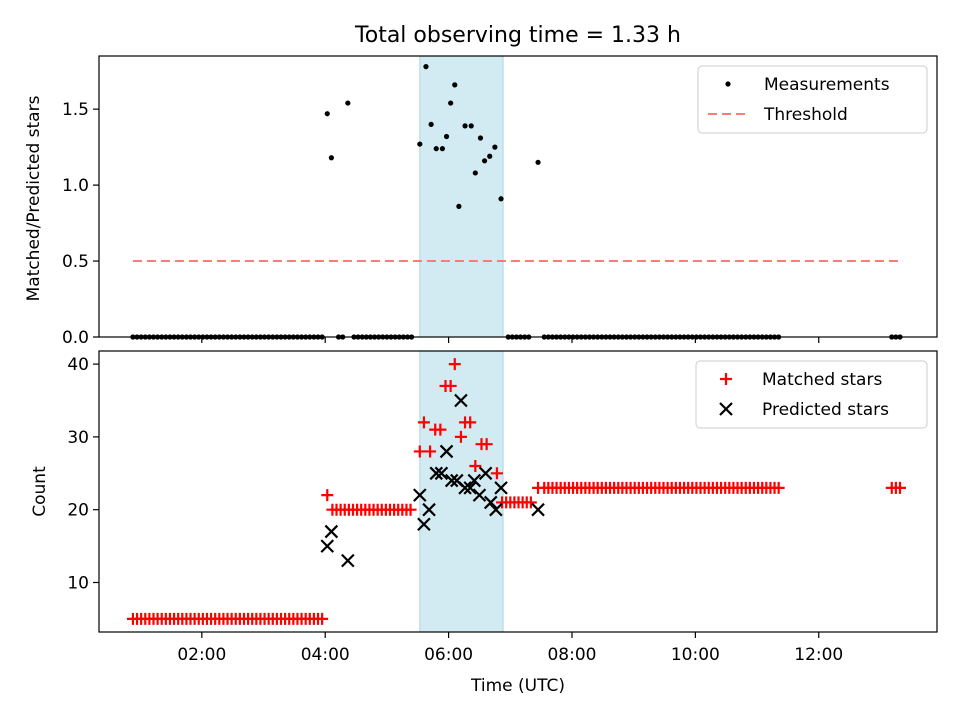 This screenshot has height=720, width=960. Describe the element at coordinates (726, 409) in the screenshot. I see `legend-marker-predicted` at that location.